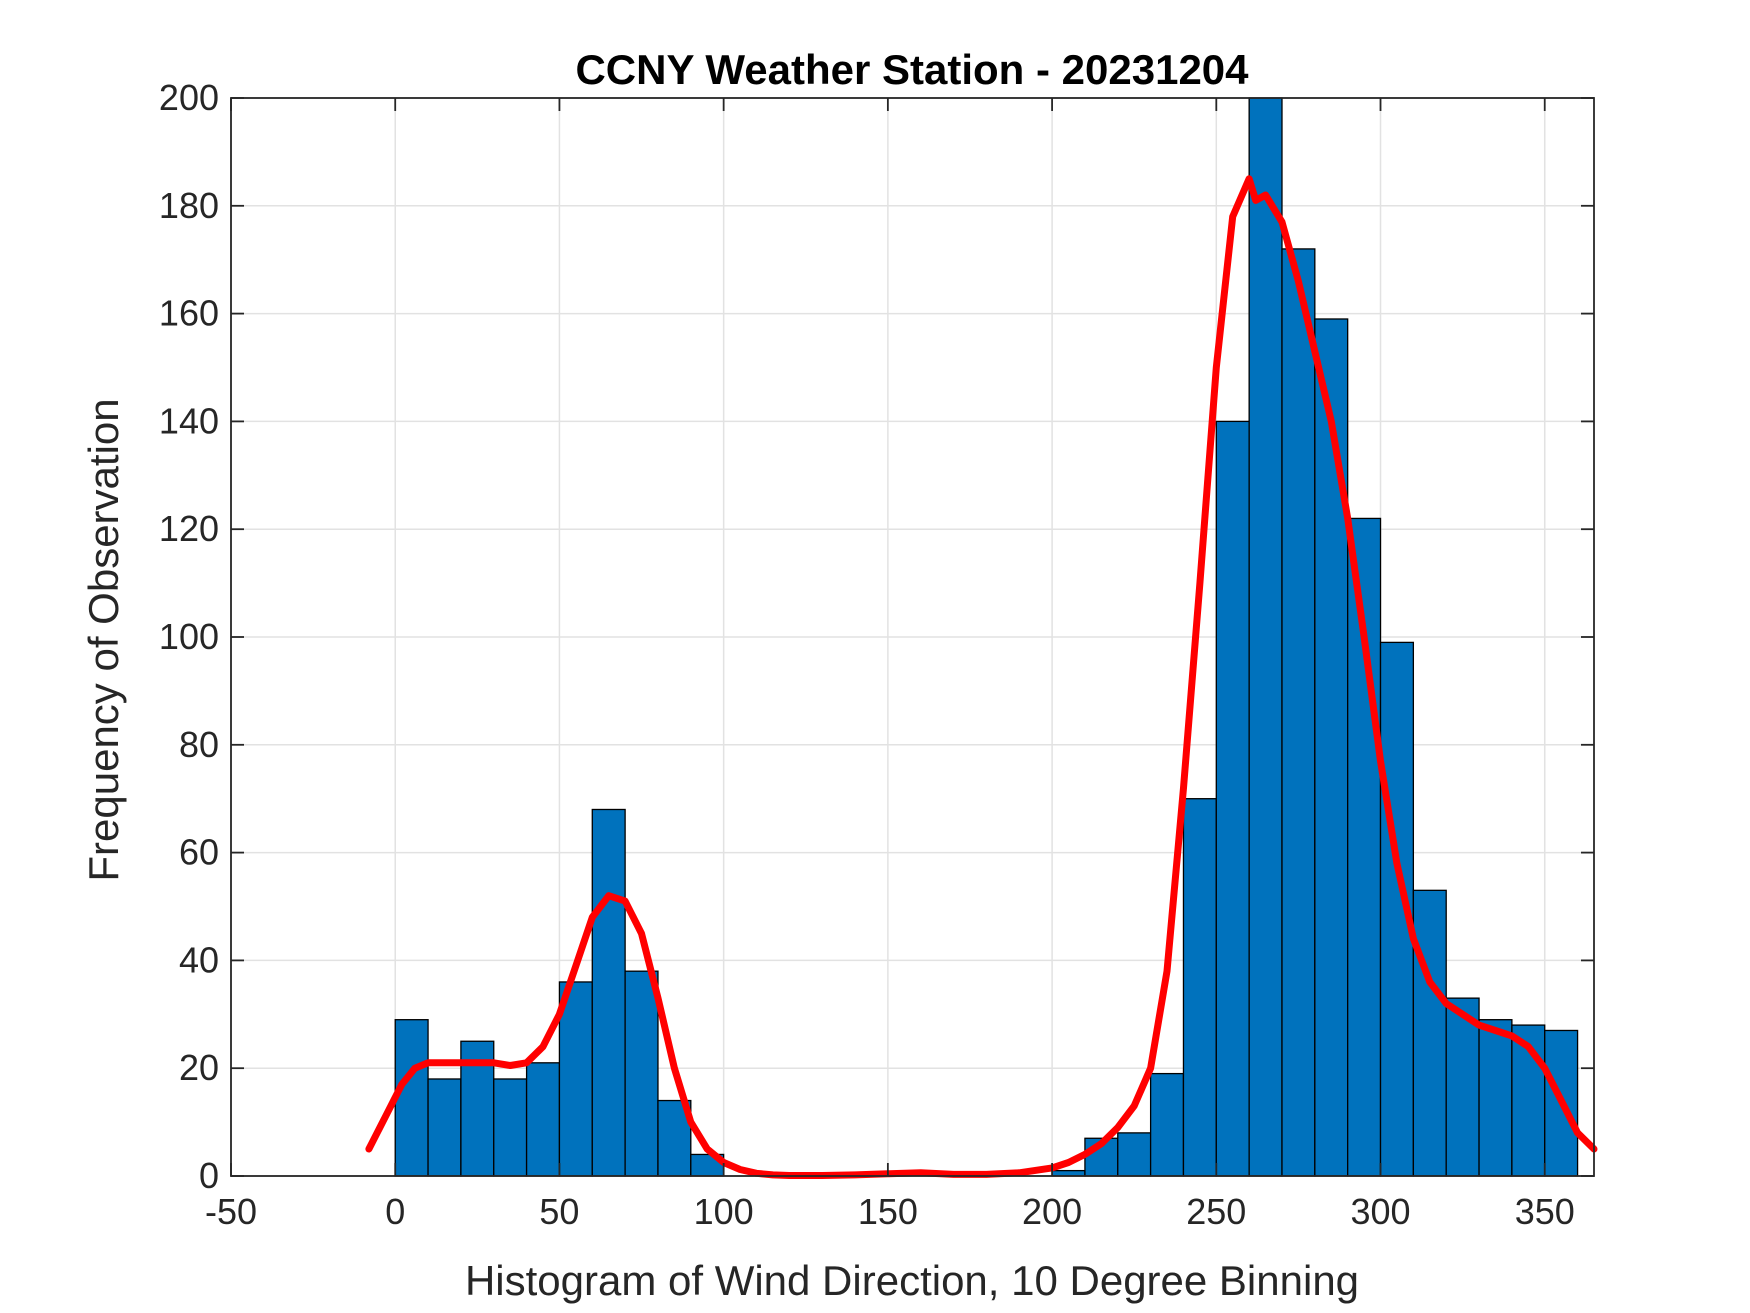  I want to click on y-tick-label: 200, so click(189, 97).